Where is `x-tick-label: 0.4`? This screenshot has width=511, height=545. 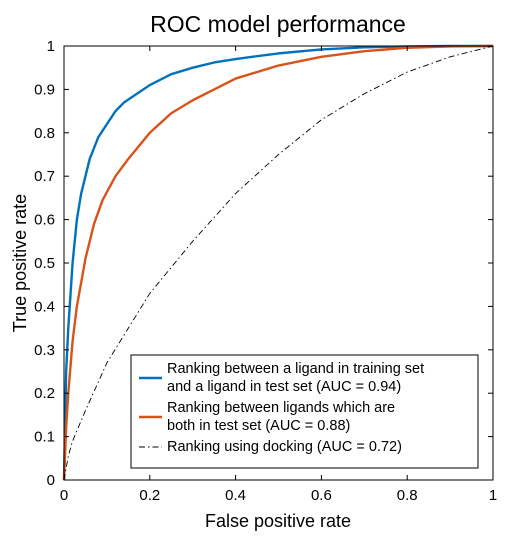 x-tick-label: 0.4 is located at coordinates (235, 495).